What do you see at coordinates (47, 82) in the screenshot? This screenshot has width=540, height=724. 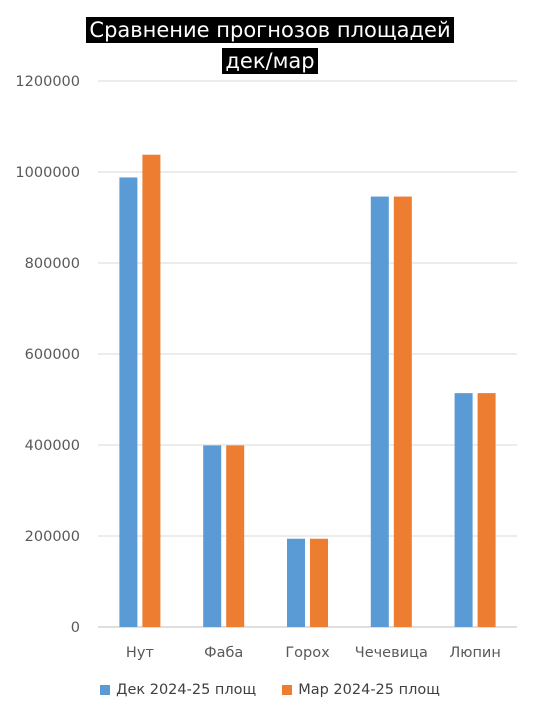 I see `y-tick-label: 1200000` at bounding box center [47, 82].